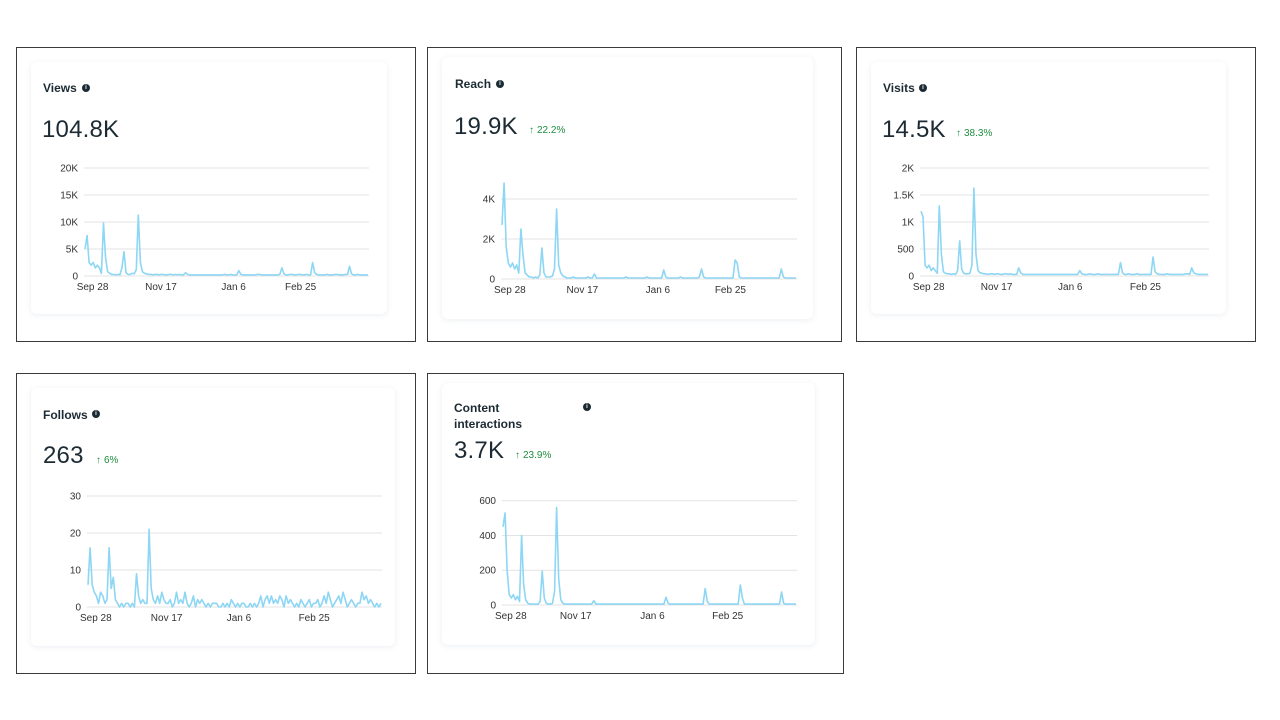 The width and height of the screenshot is (1280, 720). What do you see at coordinates (489, 200) in the screenshot?
I see `y-tick-label: 4K` at bounding box center [489, 200].